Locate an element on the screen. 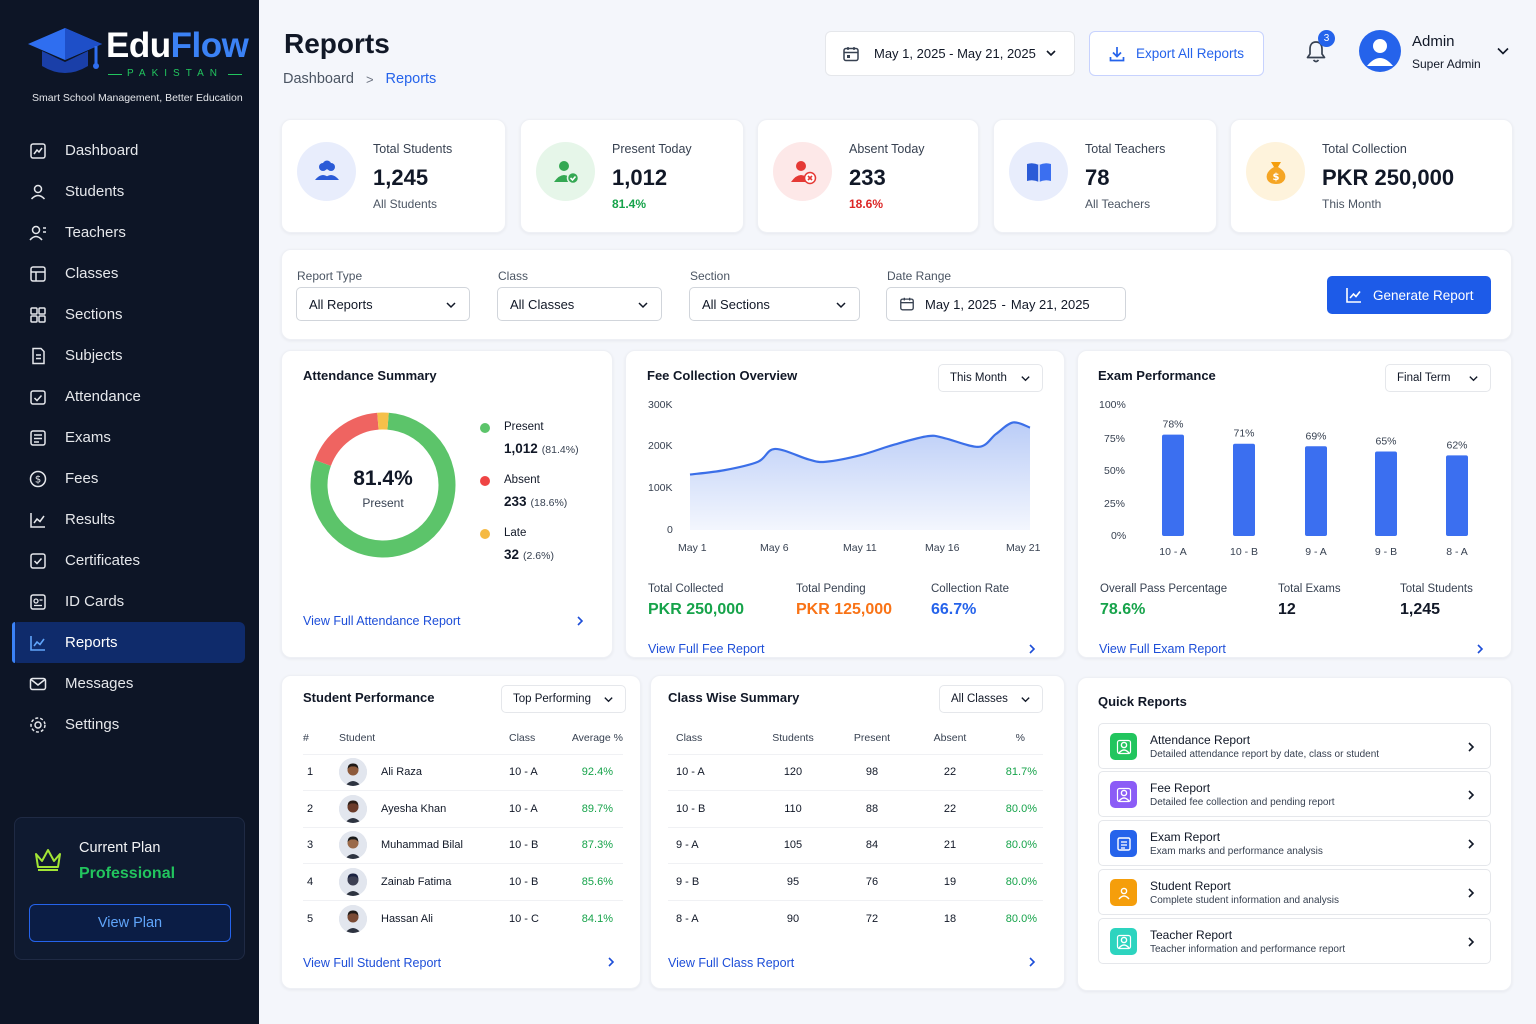 This screenshot has height=1024, width=1536. table-row: 5 Hassan Ali 10 - C 84.1% is located at coordinates (463, 918).